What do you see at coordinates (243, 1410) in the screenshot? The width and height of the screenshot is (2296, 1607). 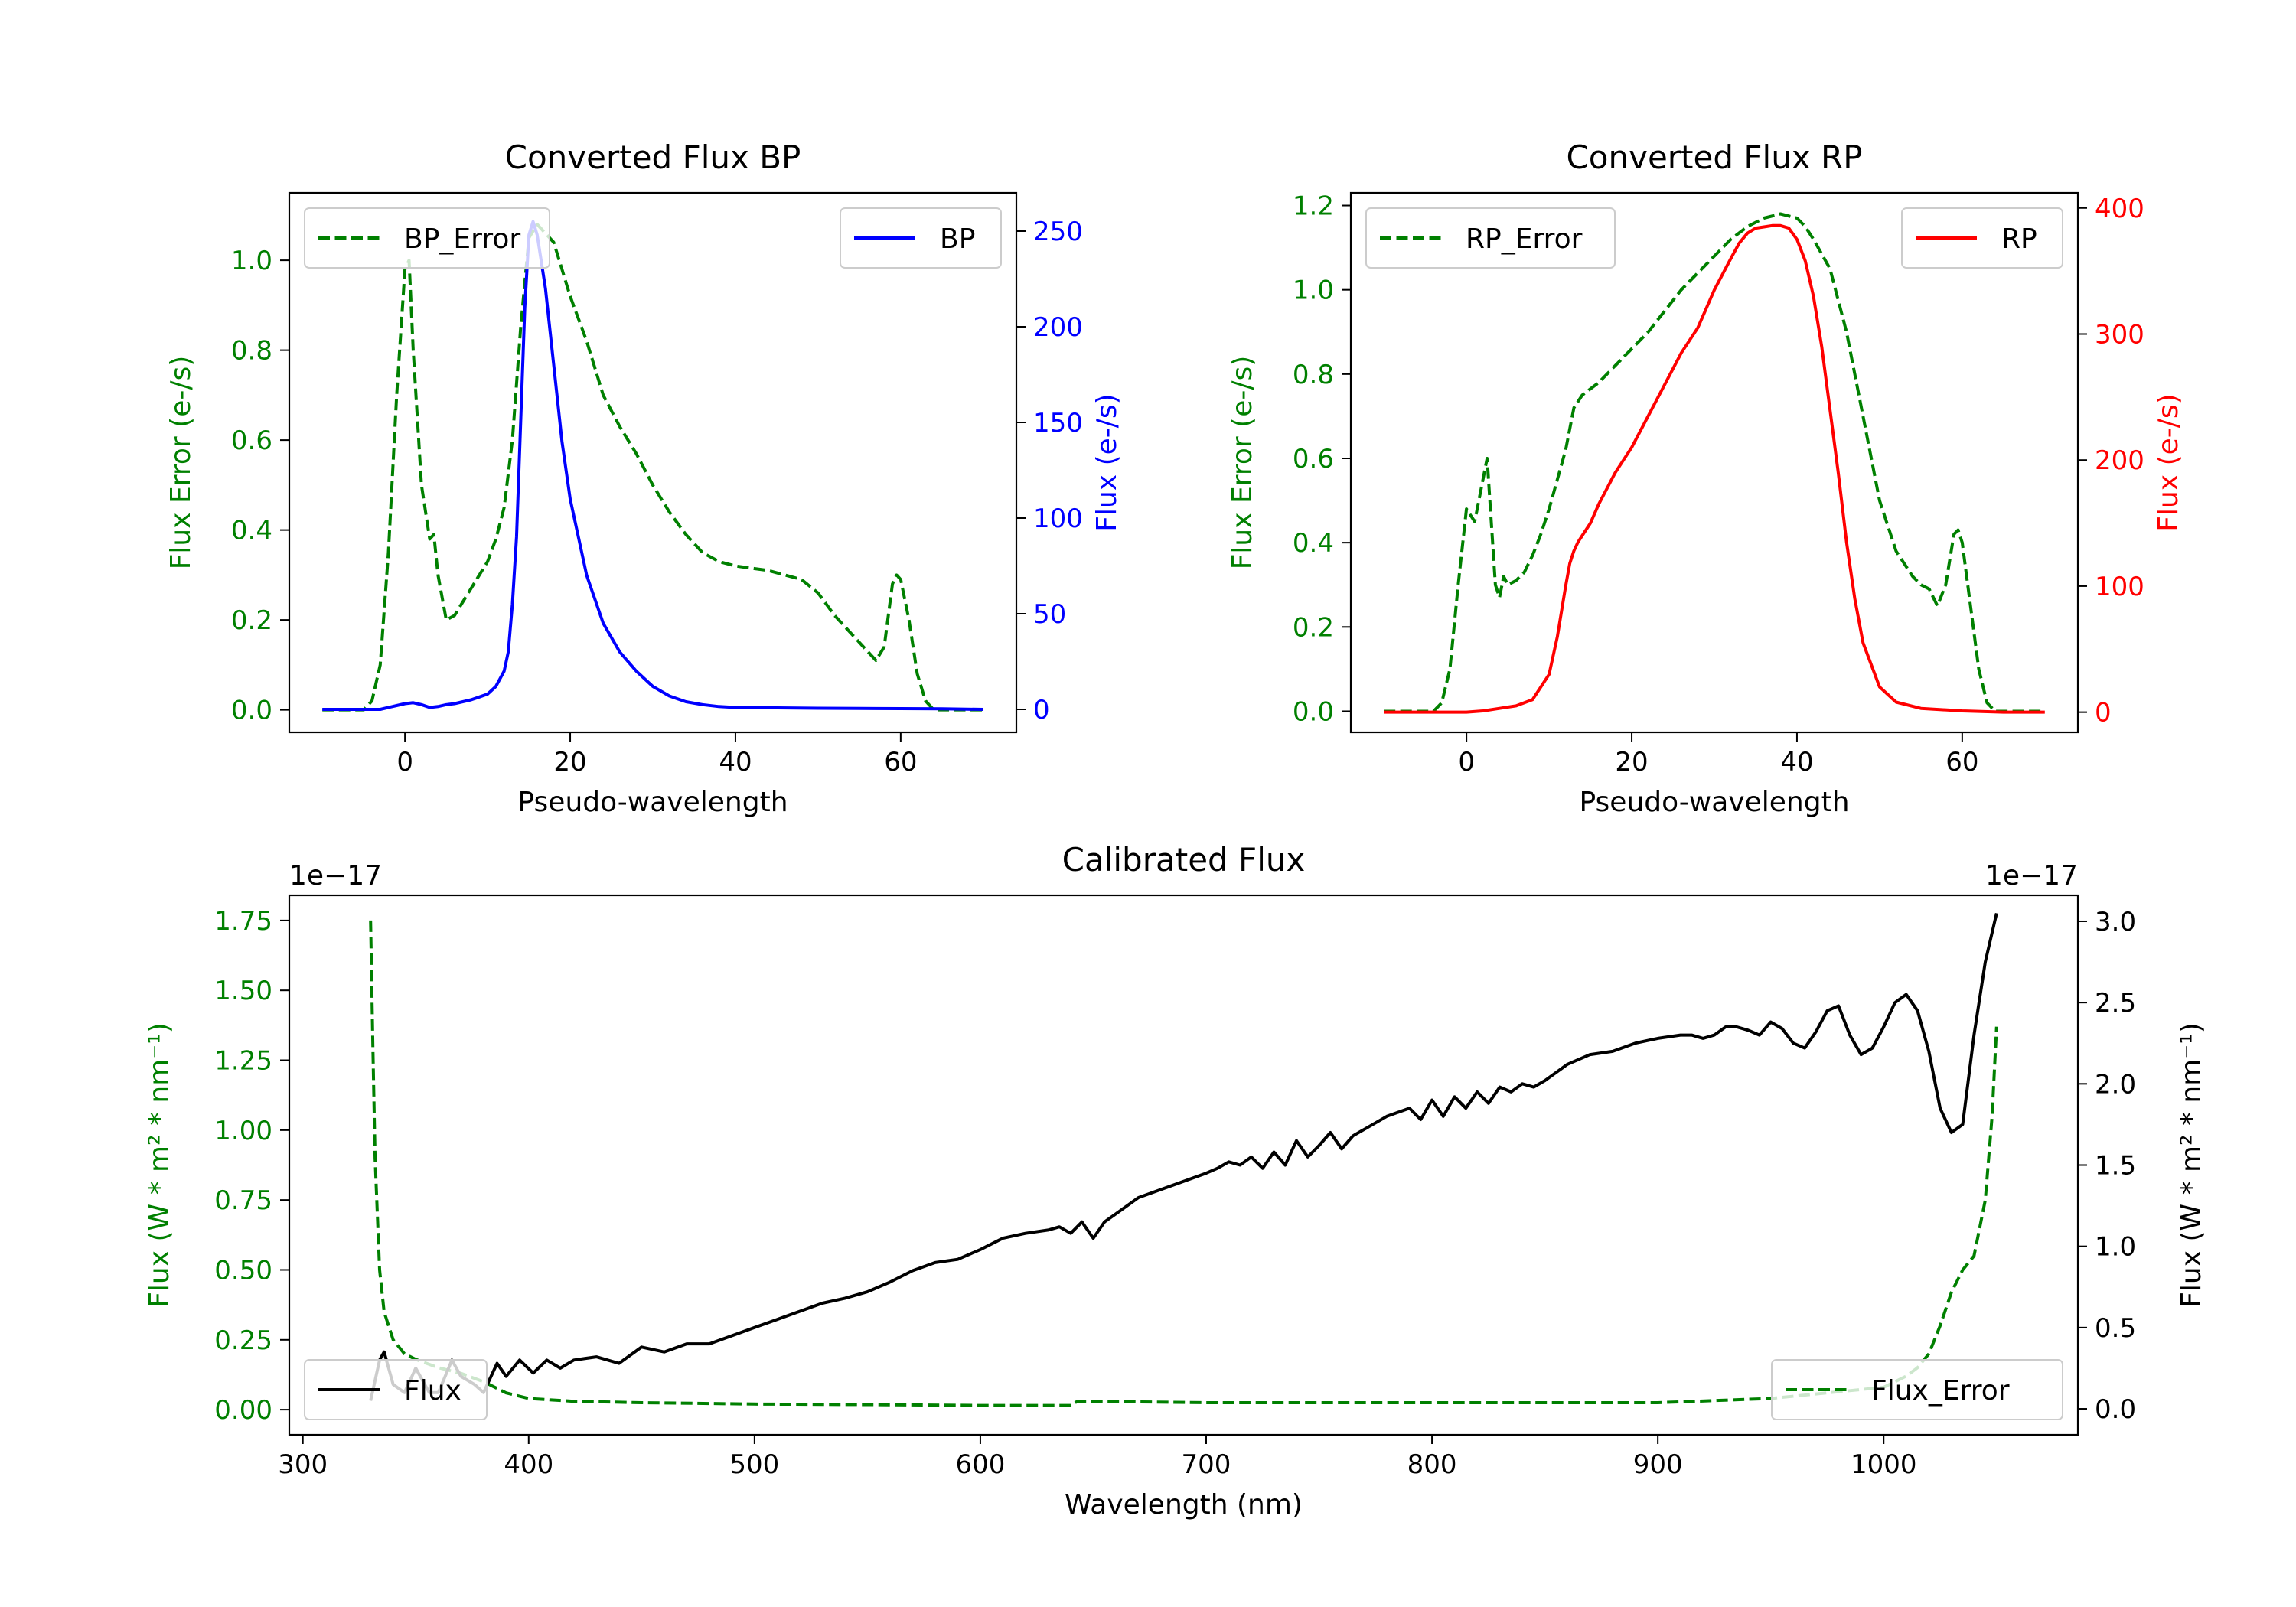 I see `y-left-tick-label: 0.00` at bounding box center [243, 1410].